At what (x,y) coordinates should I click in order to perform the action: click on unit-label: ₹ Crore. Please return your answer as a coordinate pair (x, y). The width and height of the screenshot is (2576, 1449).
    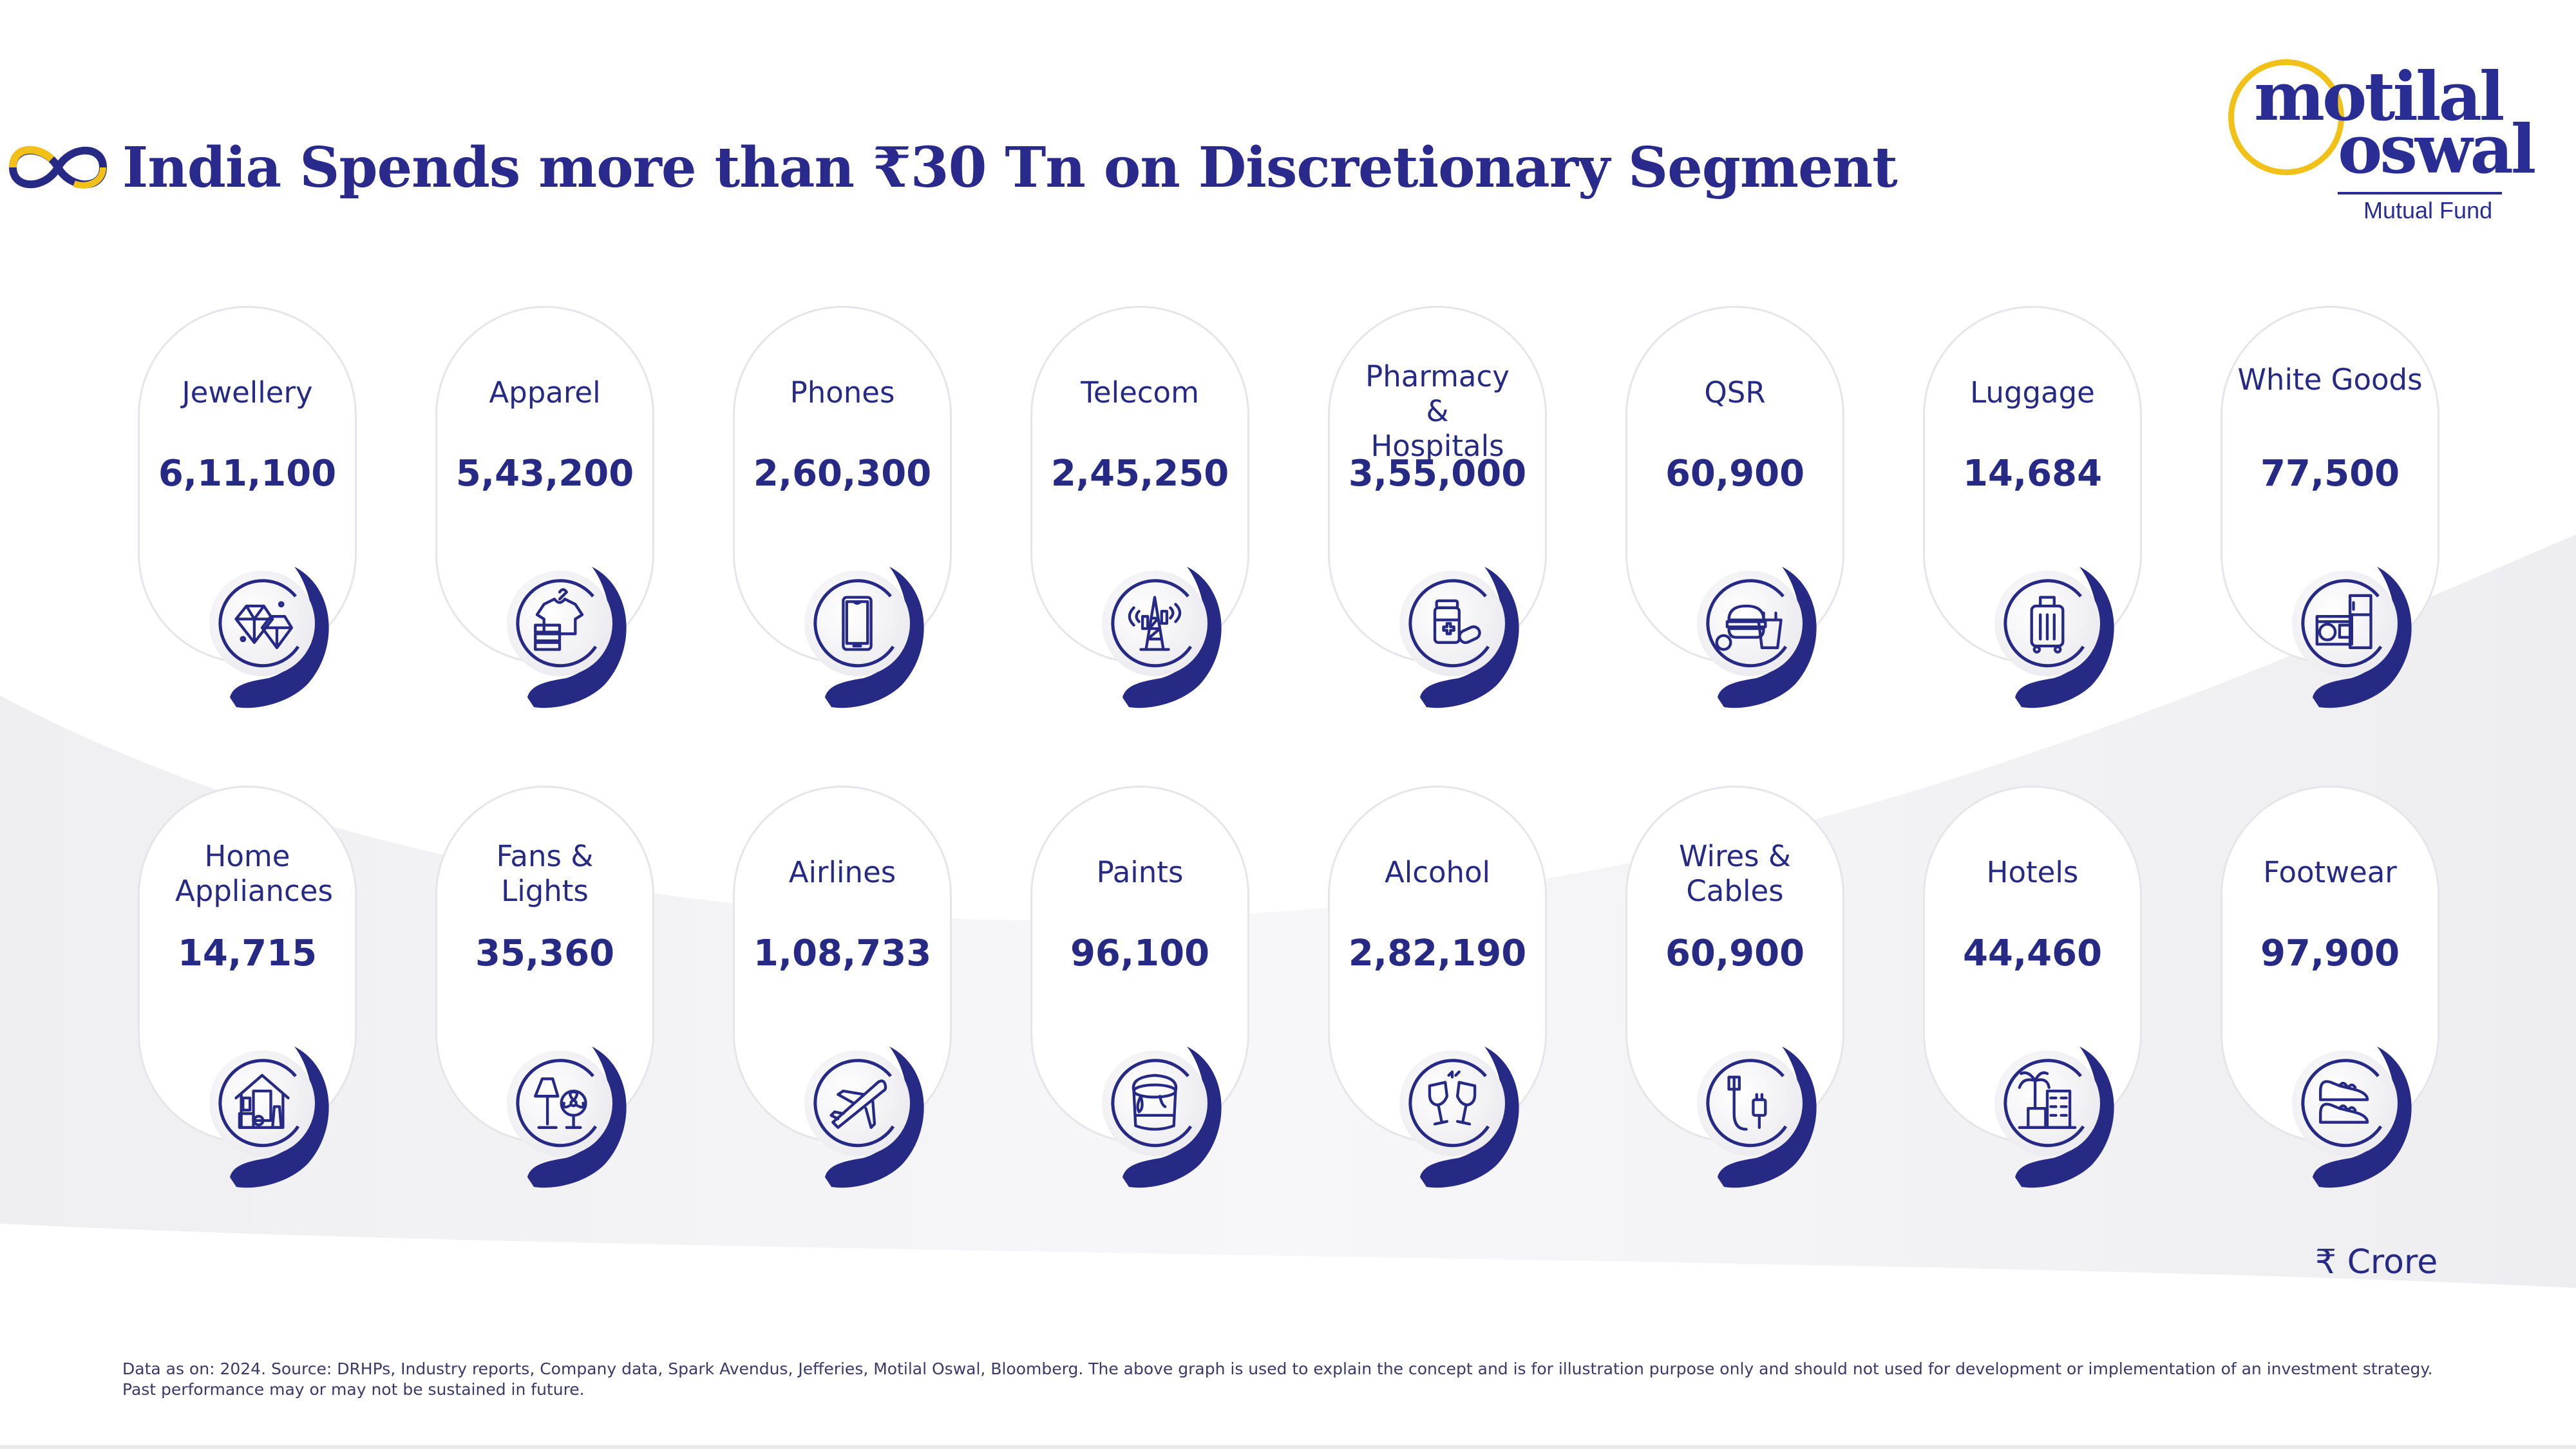
    Looking at the image, I should click on (2376, 1262).